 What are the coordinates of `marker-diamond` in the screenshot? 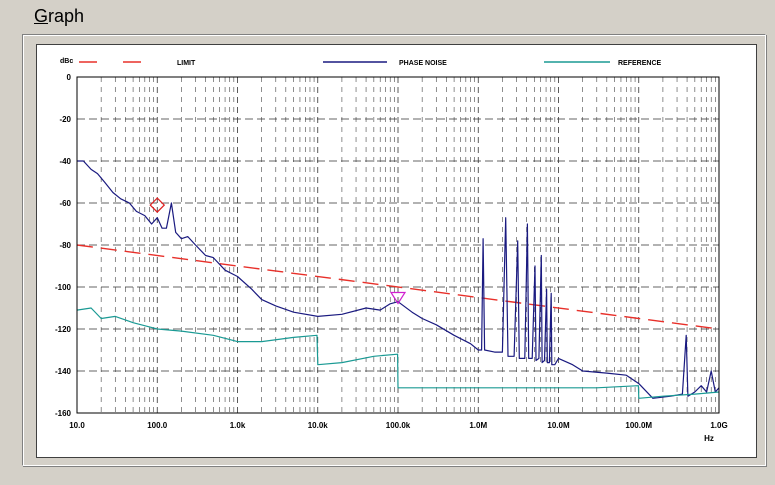 It's located at (157, 205).